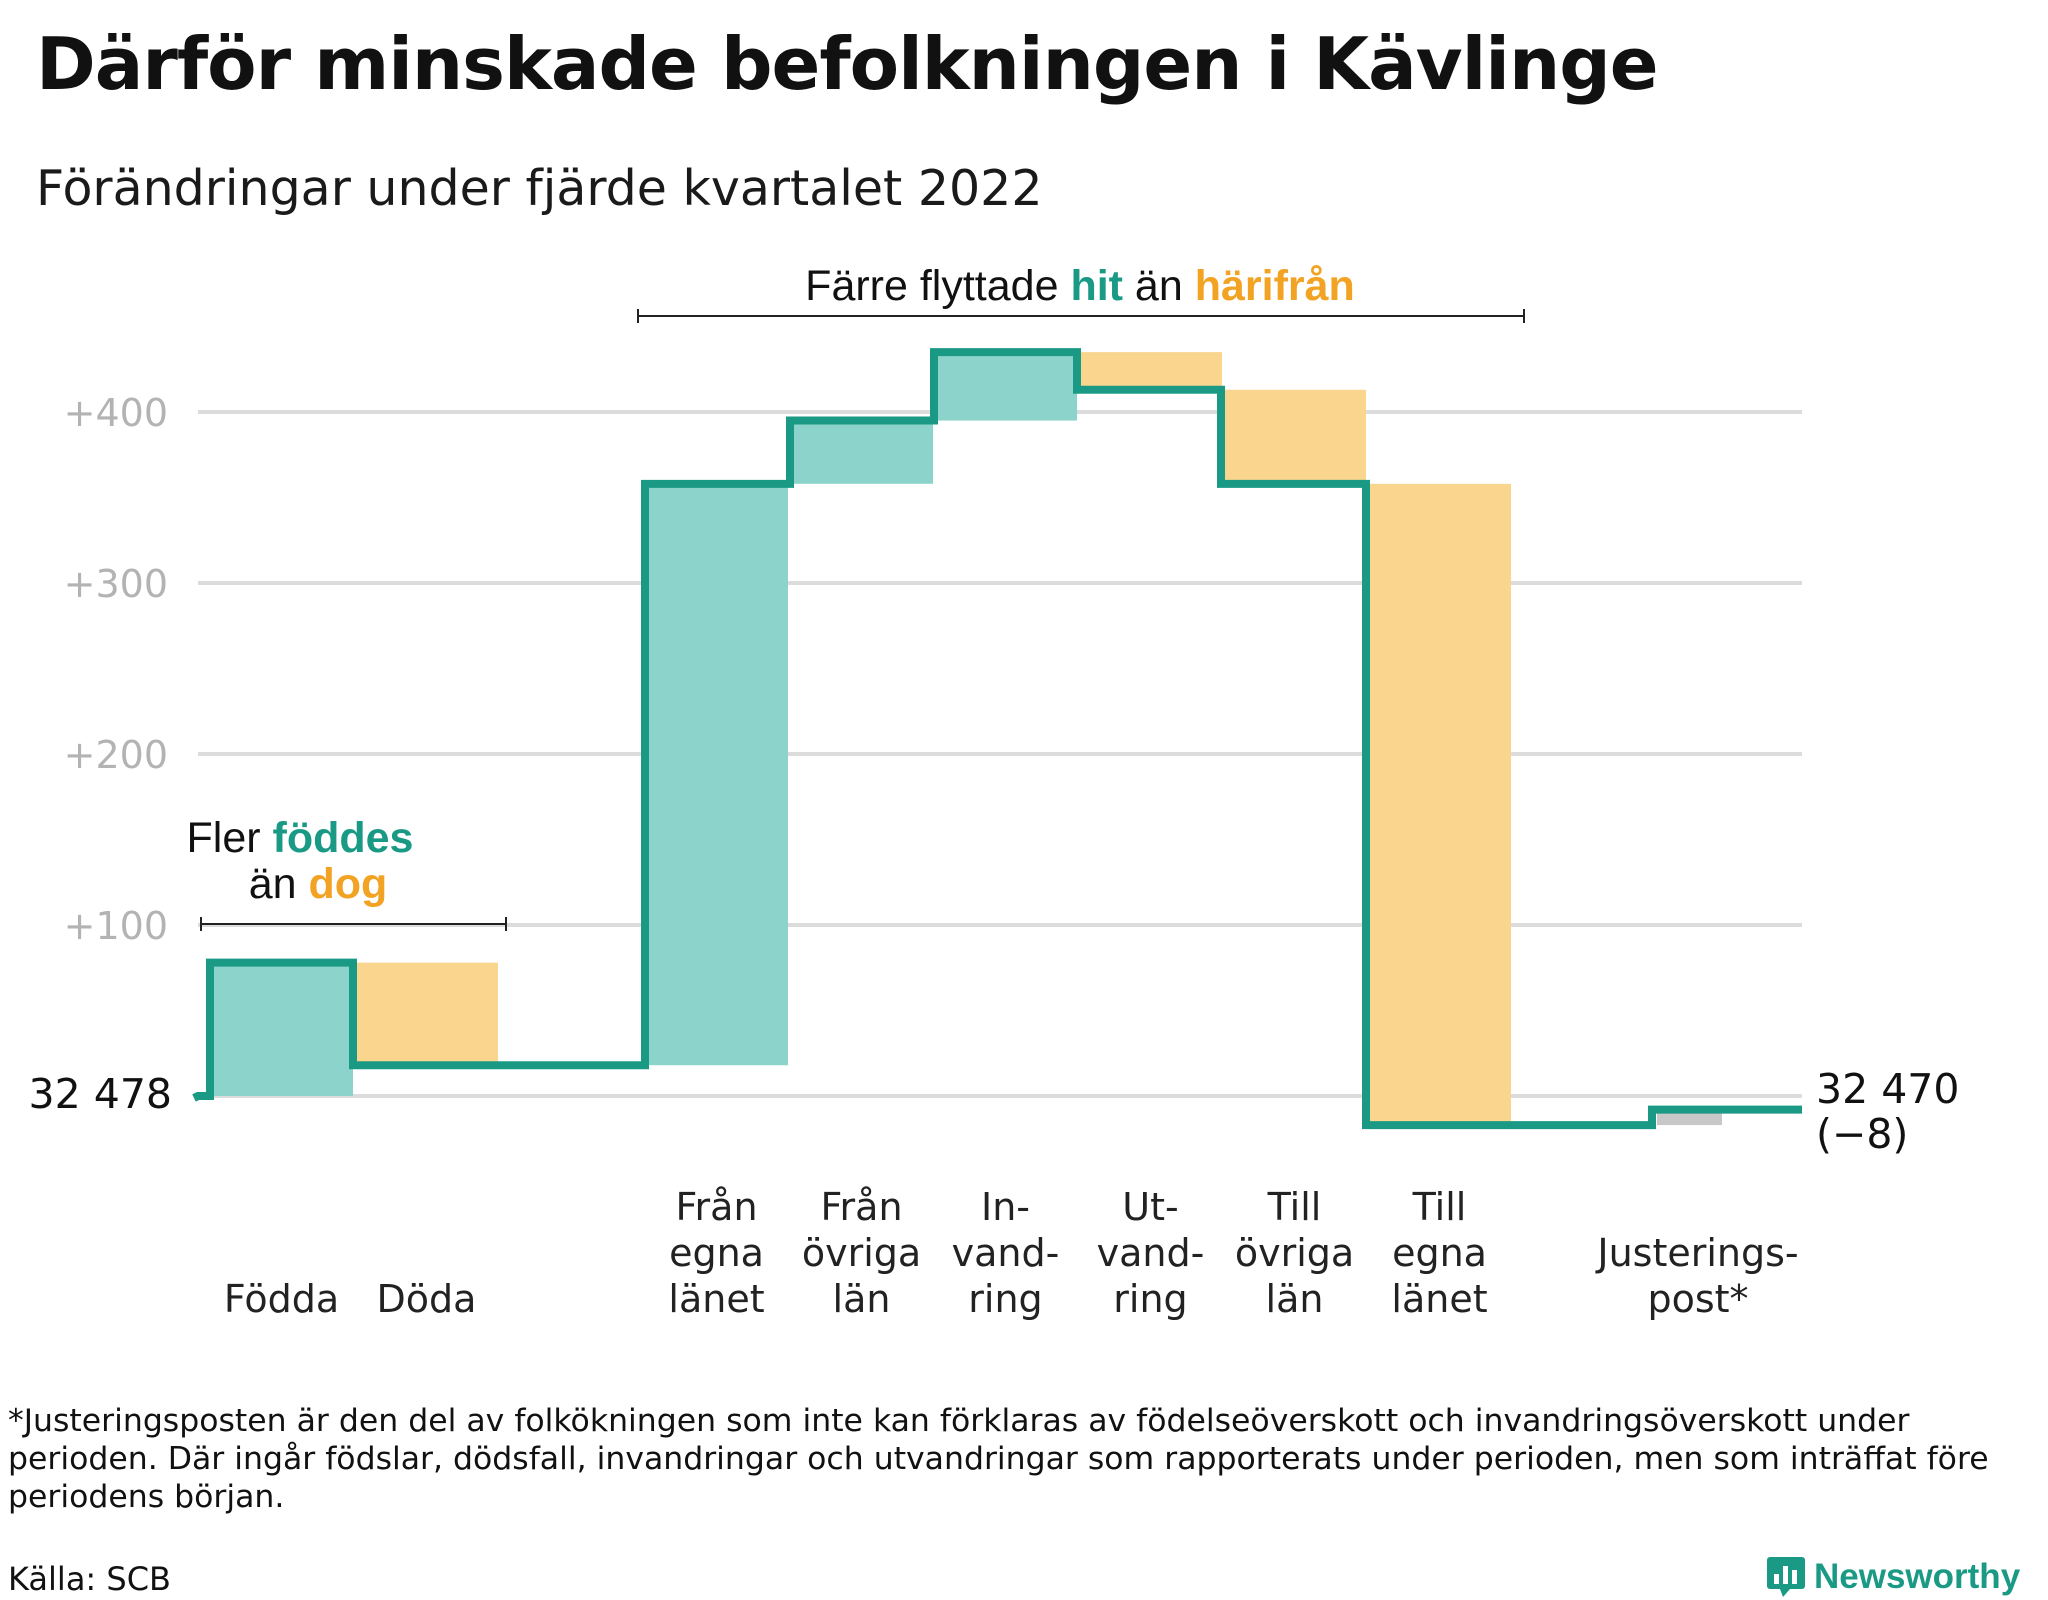 Image resolution: width=2048 pixels, height=1600 pixels. What do you see at coordinates (89, 1579) in the screenshot?
I see `source-note: Källa: SCB` at bounding box center [89, 1579].